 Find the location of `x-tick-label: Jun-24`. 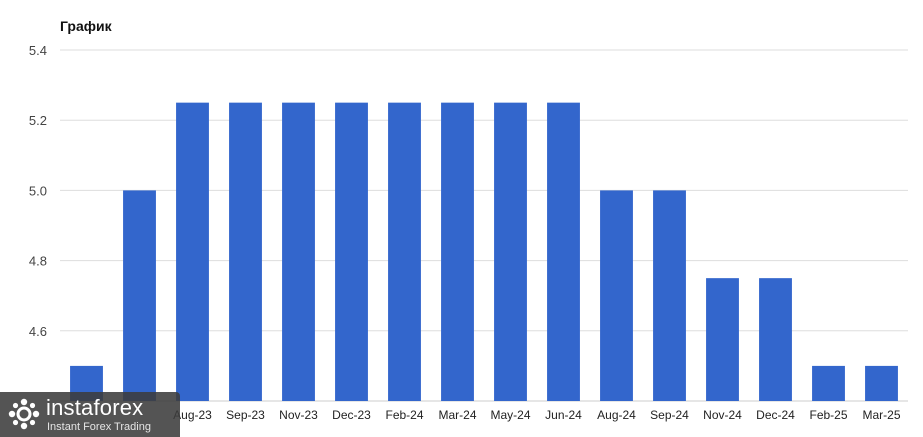

x-tick-label: Jun-24 is located at coordinates (563, 415).